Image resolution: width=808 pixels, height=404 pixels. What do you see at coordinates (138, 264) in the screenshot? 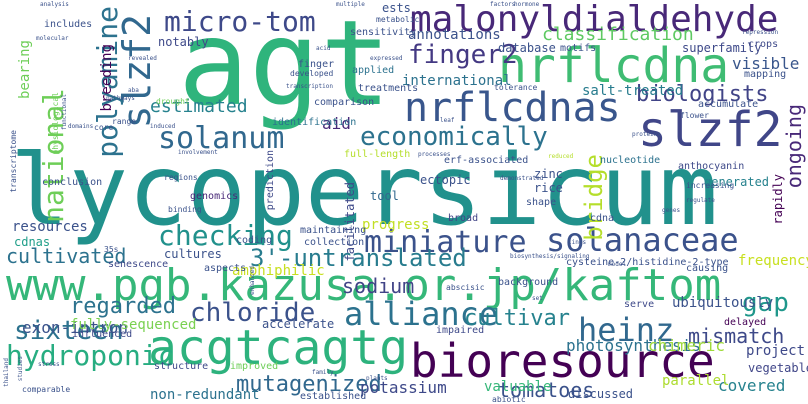
I see `word: senescence` at bounding box center [138, 264].